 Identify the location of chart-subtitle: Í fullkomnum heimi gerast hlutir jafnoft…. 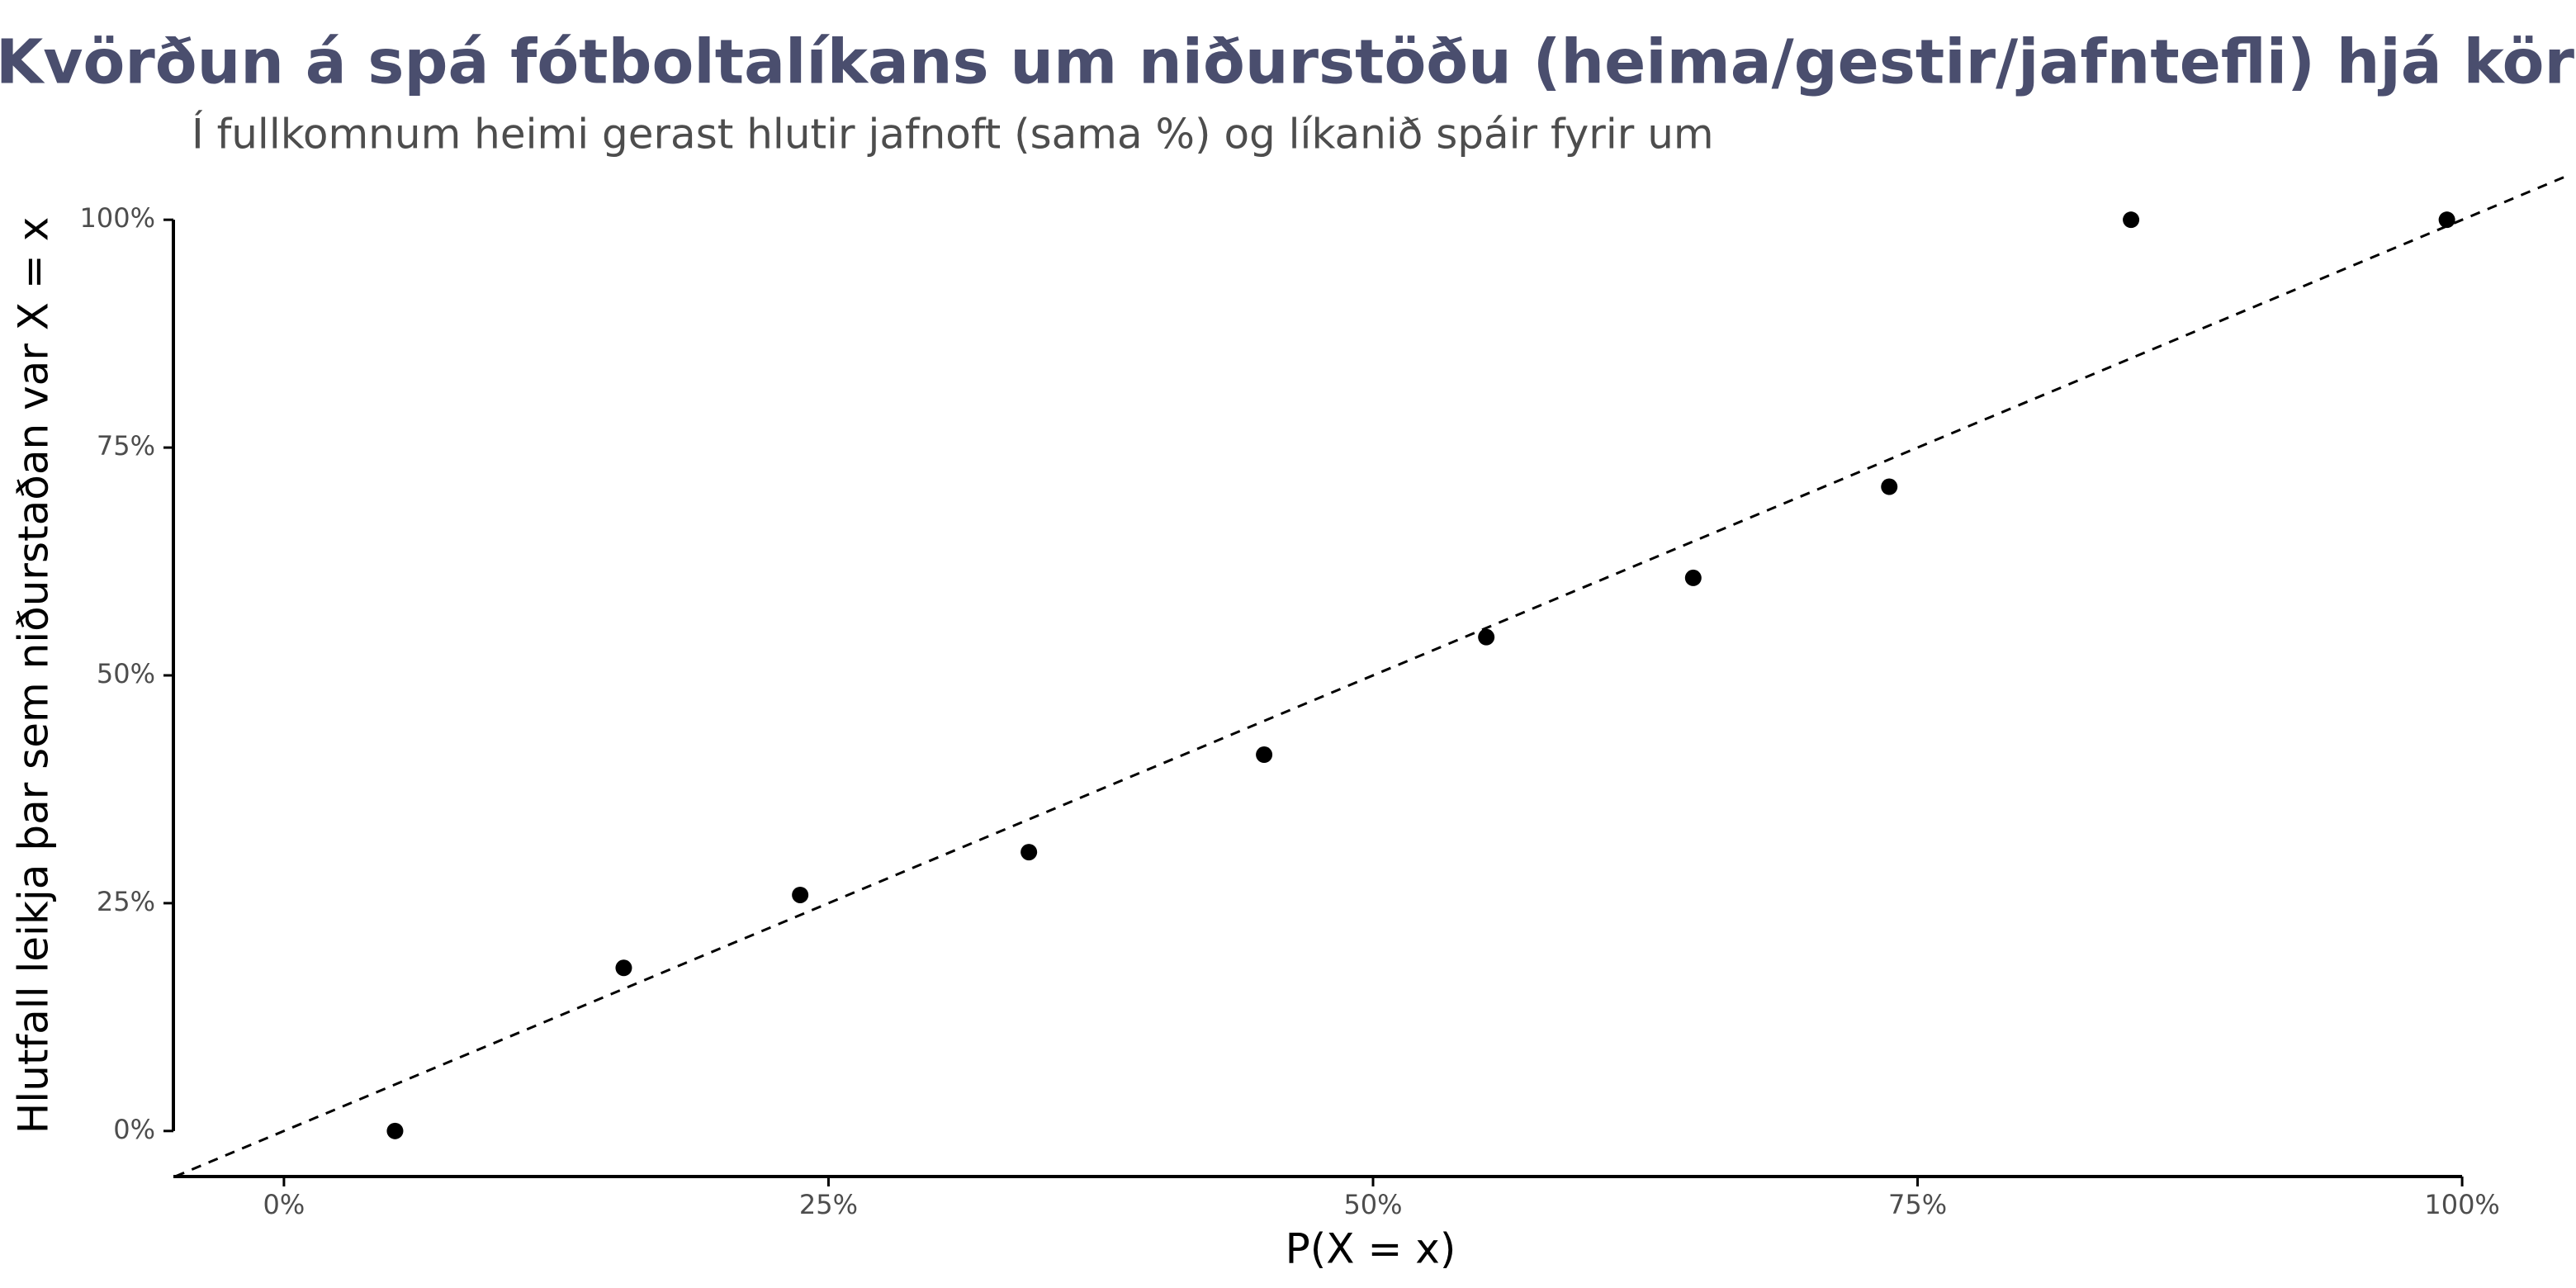
(953, 134).